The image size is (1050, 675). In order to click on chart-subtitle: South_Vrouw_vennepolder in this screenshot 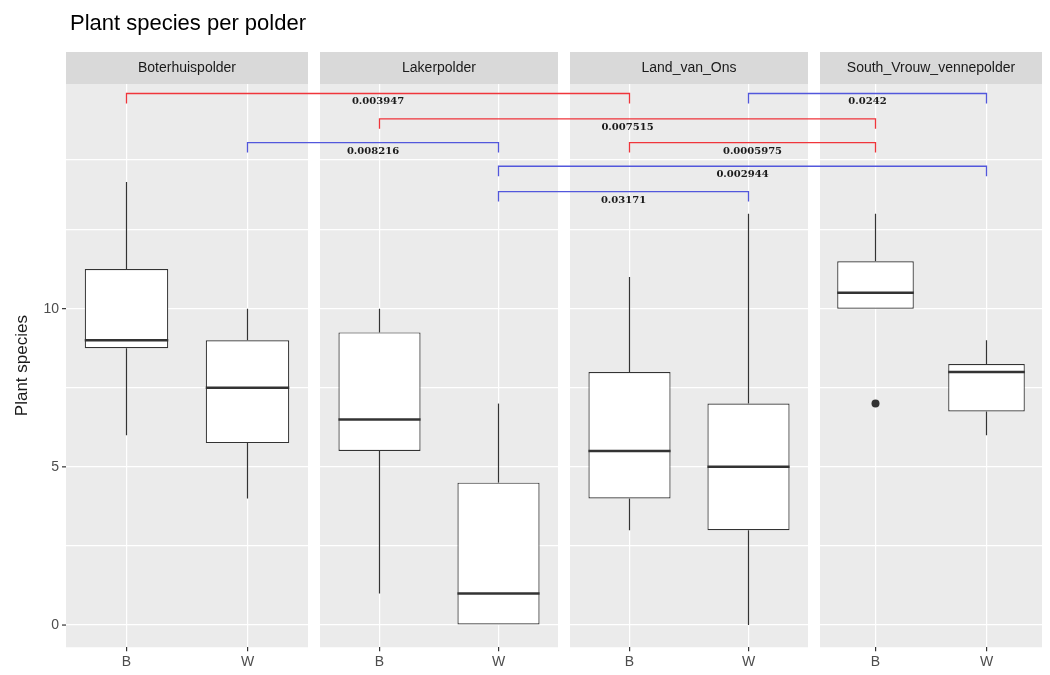, I will do `click(931, 66)`.